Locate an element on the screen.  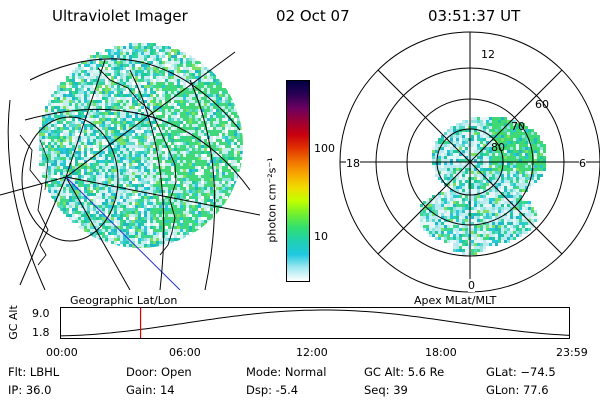
mlat-label-70: 70 is located at coordinates (518, 126).